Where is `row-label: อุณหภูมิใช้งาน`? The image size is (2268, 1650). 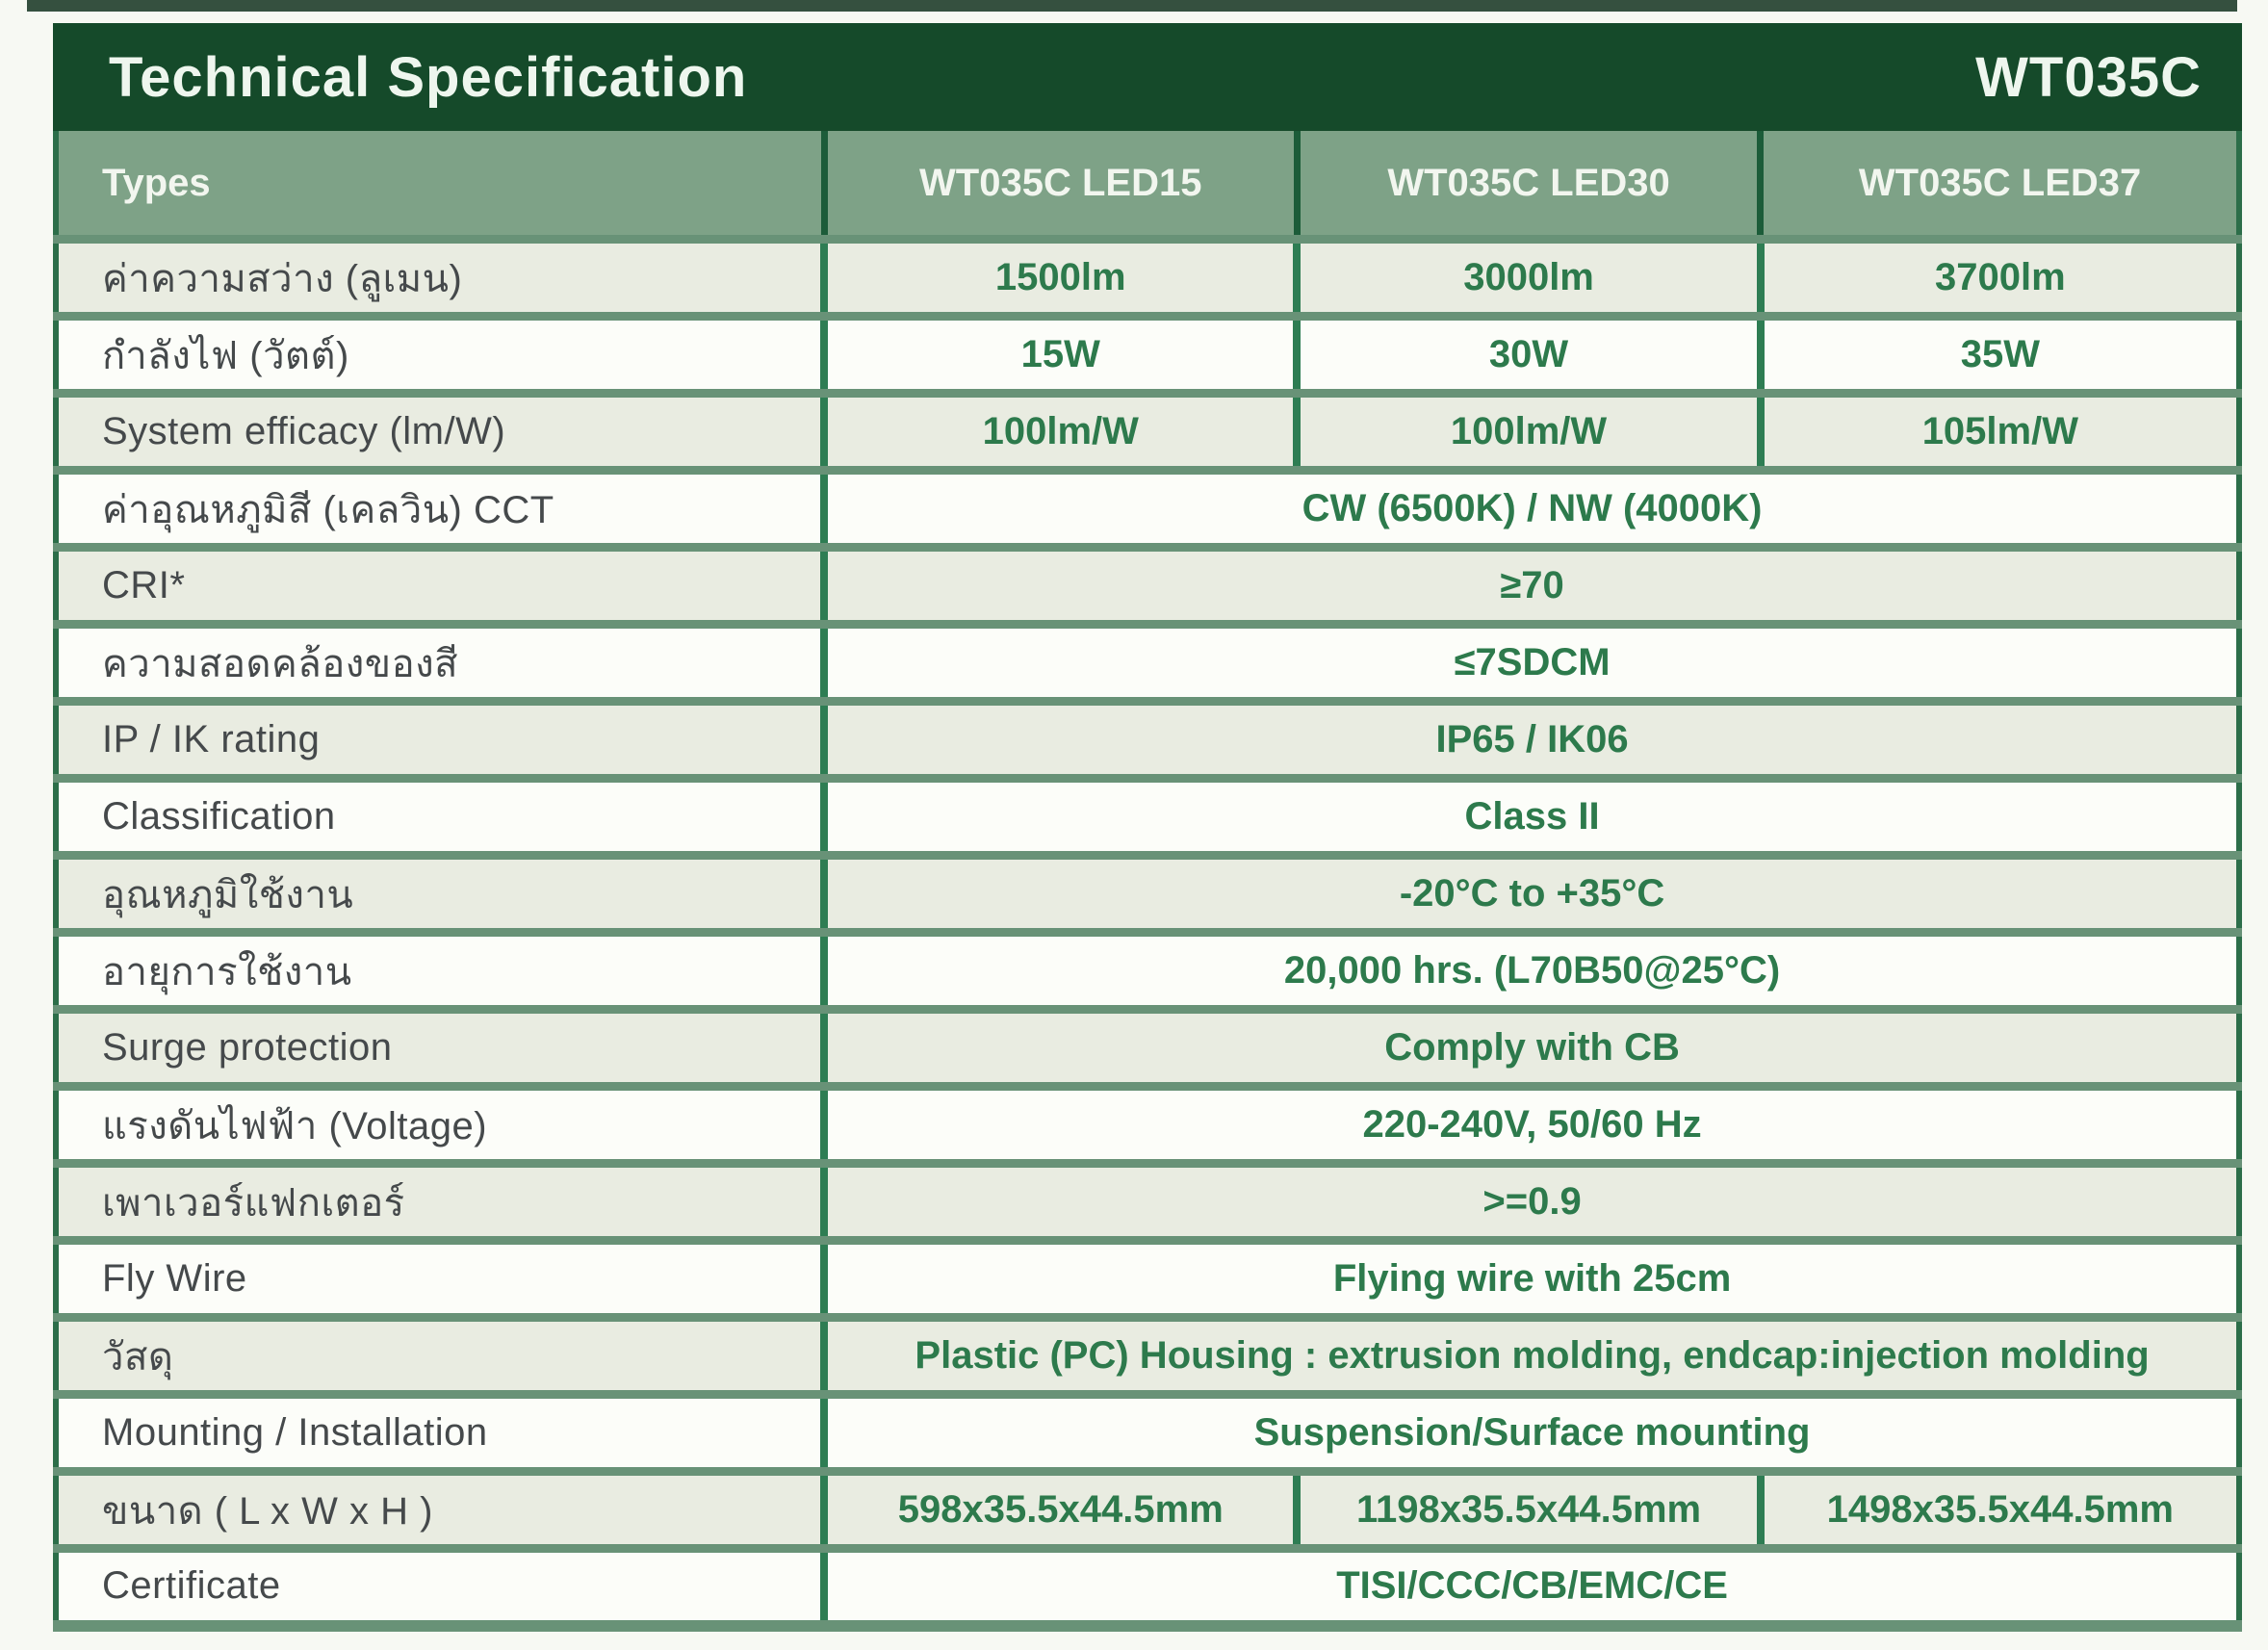 row-label: อุณหภูมิใช้งาน is located at coordinates (228, 895).